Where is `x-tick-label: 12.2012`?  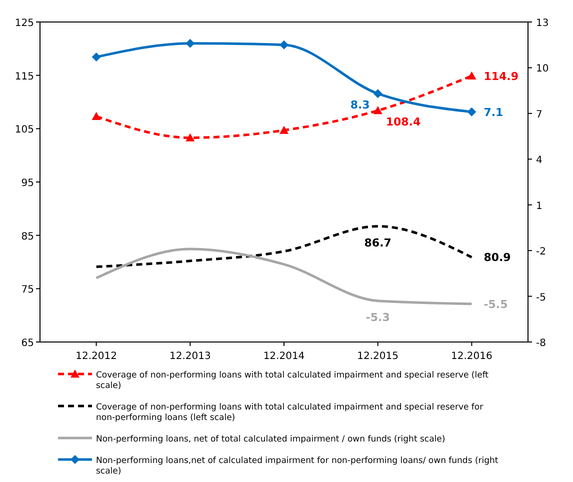
x-tick-label: 12.2012 is located at coordinates (96, 356).